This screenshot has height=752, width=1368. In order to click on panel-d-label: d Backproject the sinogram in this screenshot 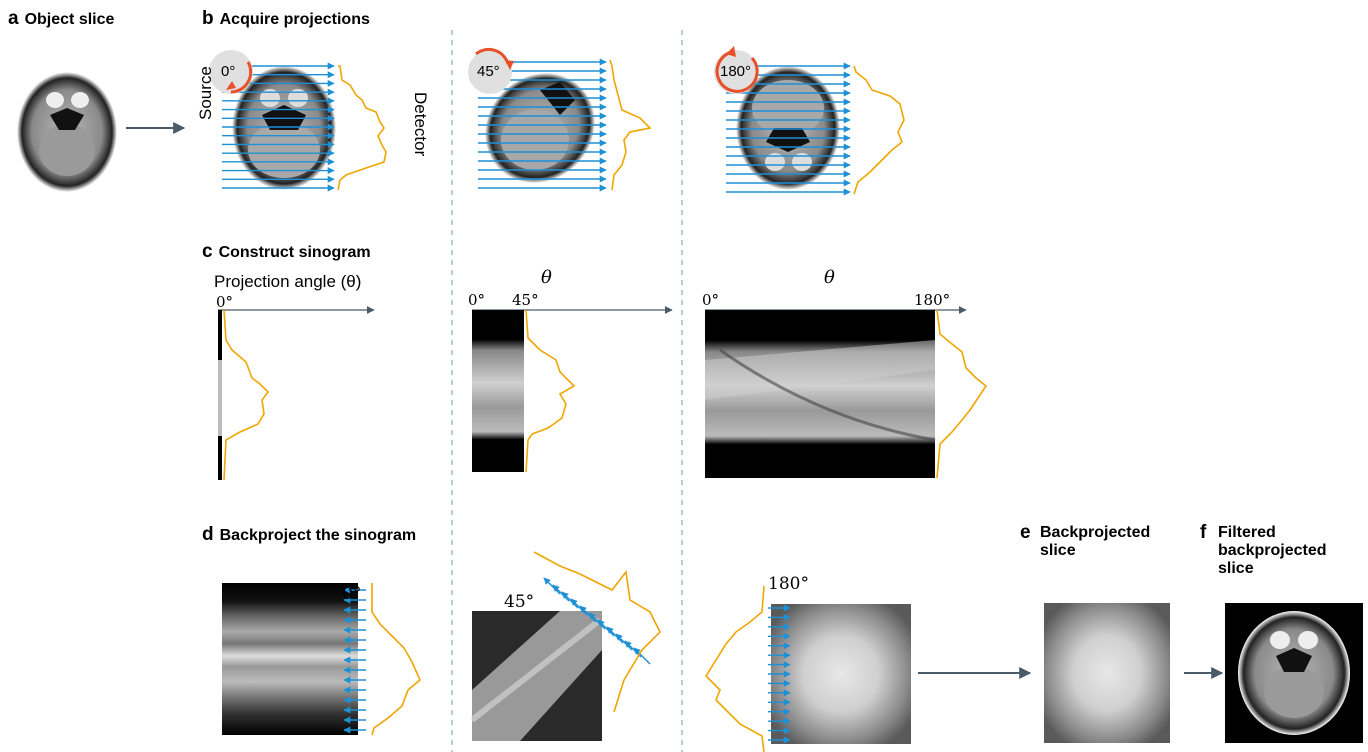, I will do `click(309, 534)`.